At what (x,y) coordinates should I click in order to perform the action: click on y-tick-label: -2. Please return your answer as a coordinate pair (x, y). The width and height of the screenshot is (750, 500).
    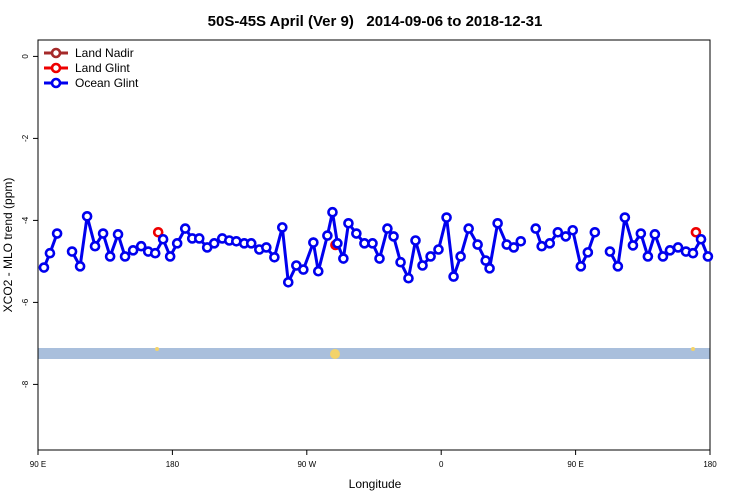
    Looking at the image, I should click on (25, 138).